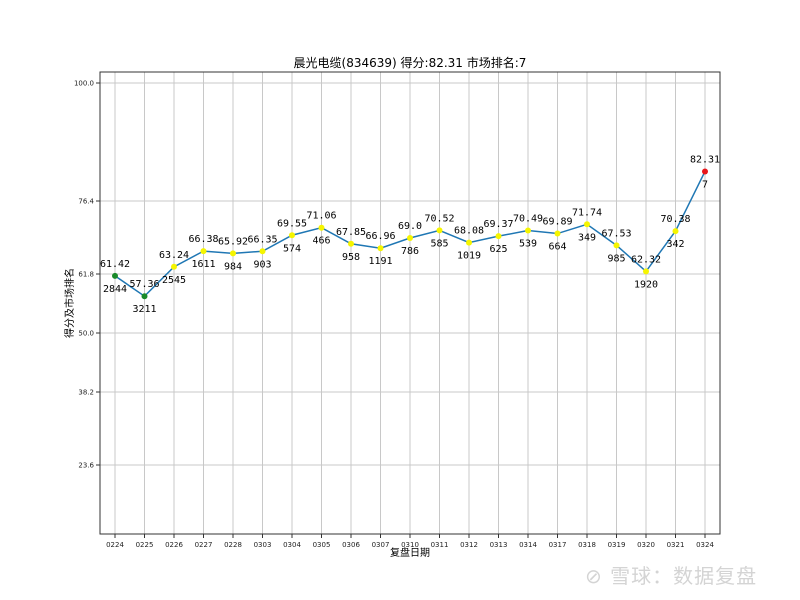 This screenshot has height=600, width=800. I want to click on rank-label: 3211, so click(144, 309).